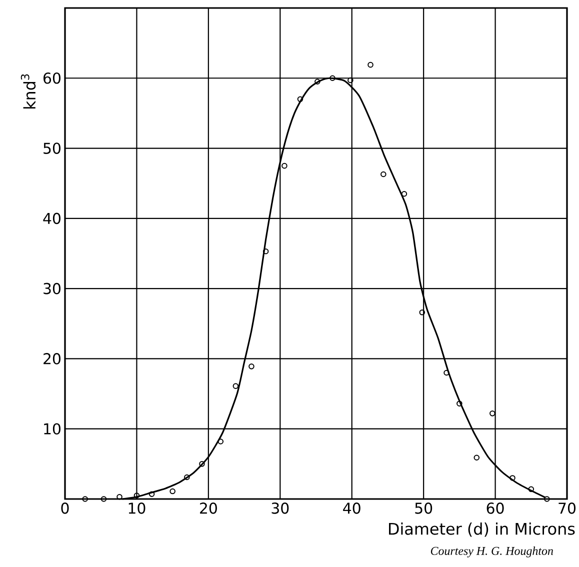  Describe the element at coordinates (208, 508) in the screenshot. I see `x-tick-label: 20` at that location.